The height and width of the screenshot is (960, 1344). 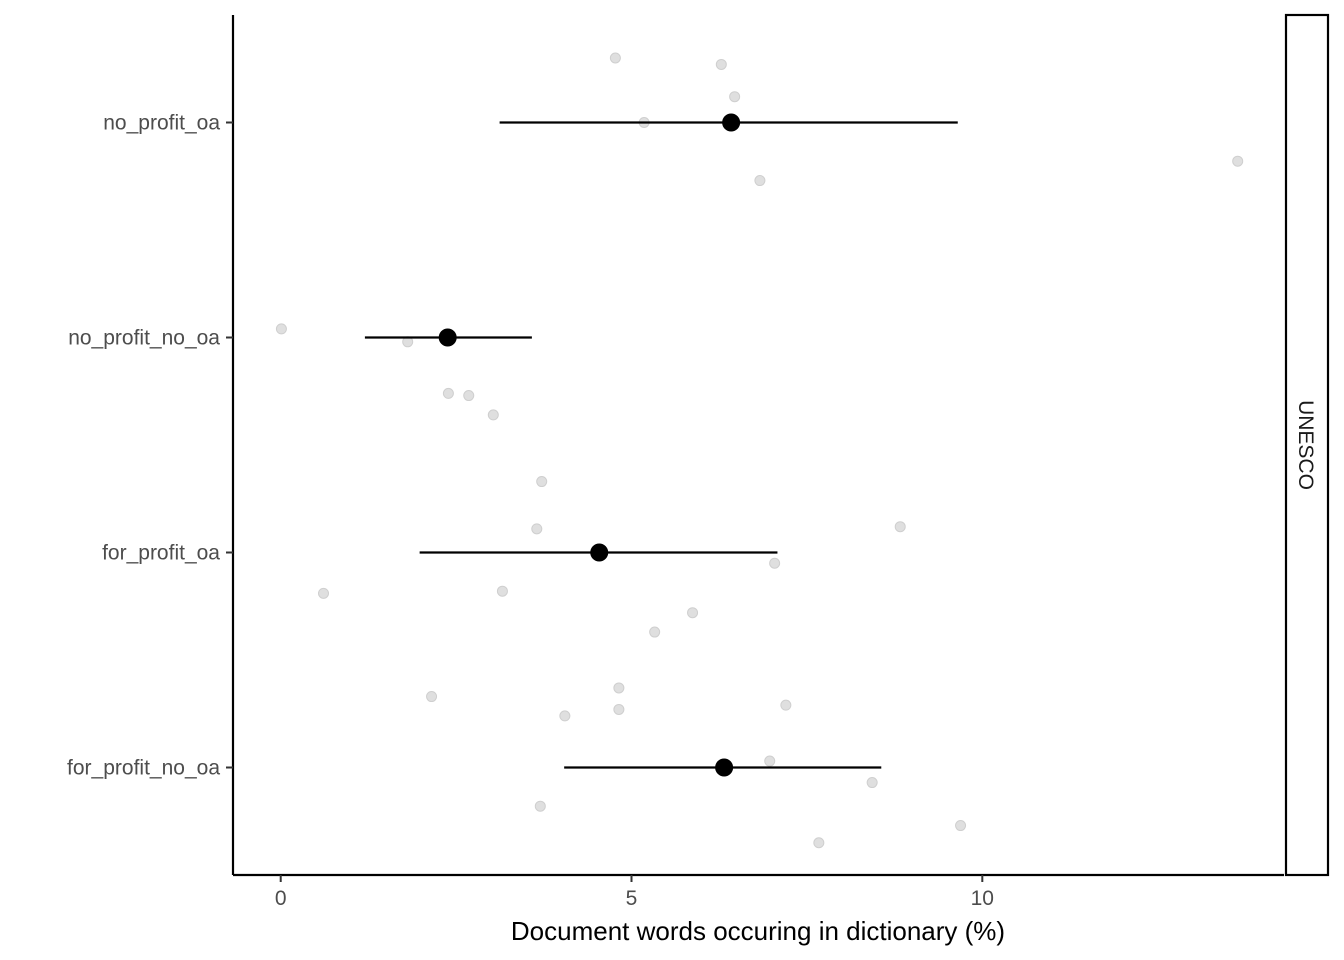 I want to click on facet-strip: UNESCO, so click(x=1307, y=445).